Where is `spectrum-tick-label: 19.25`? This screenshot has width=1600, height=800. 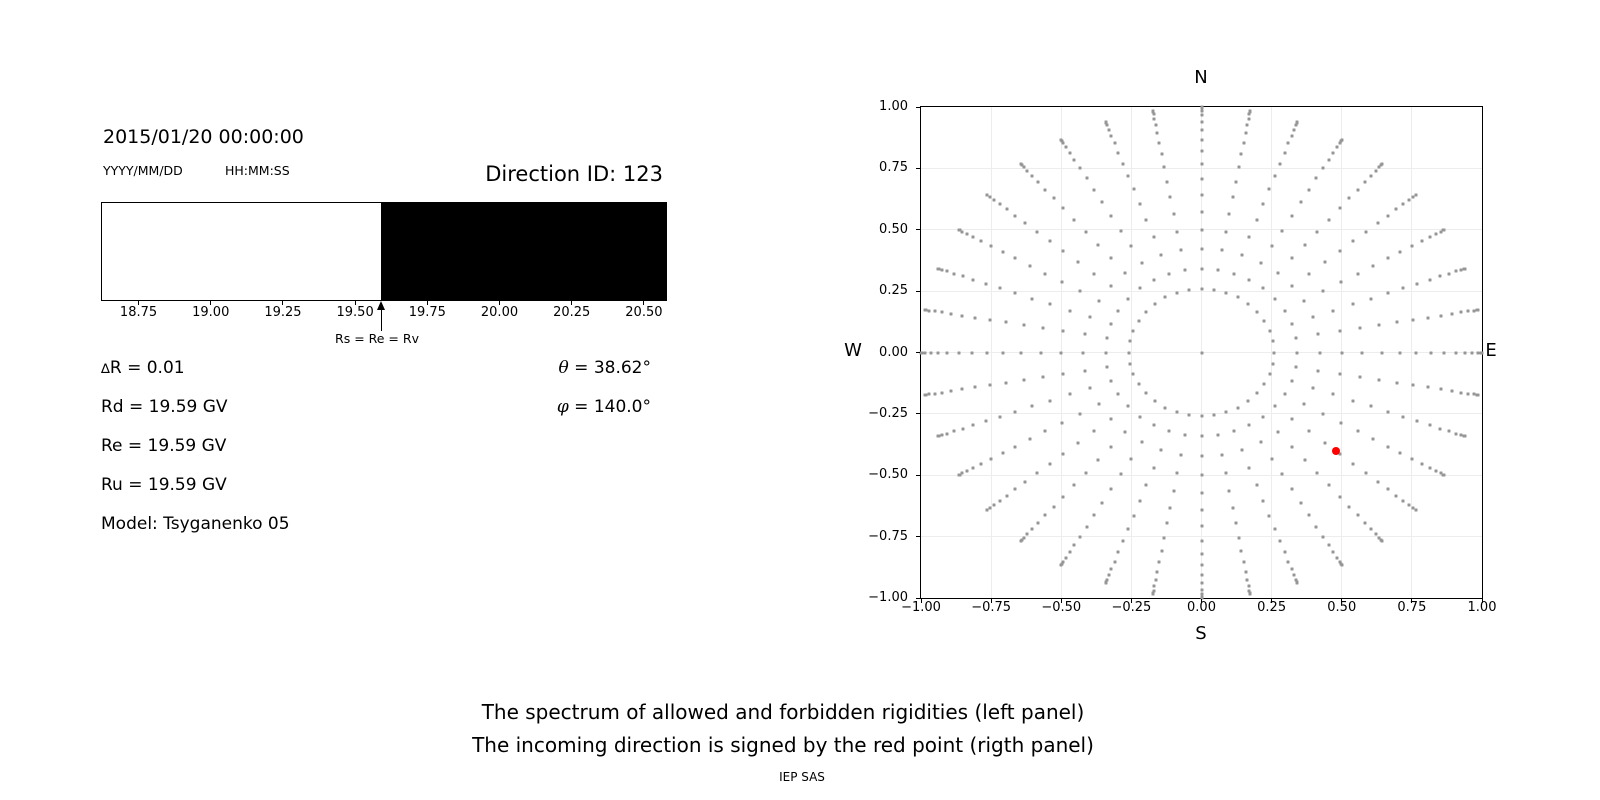 spectrum-tick-label: 19.25 is located at coordinates (283, 312).